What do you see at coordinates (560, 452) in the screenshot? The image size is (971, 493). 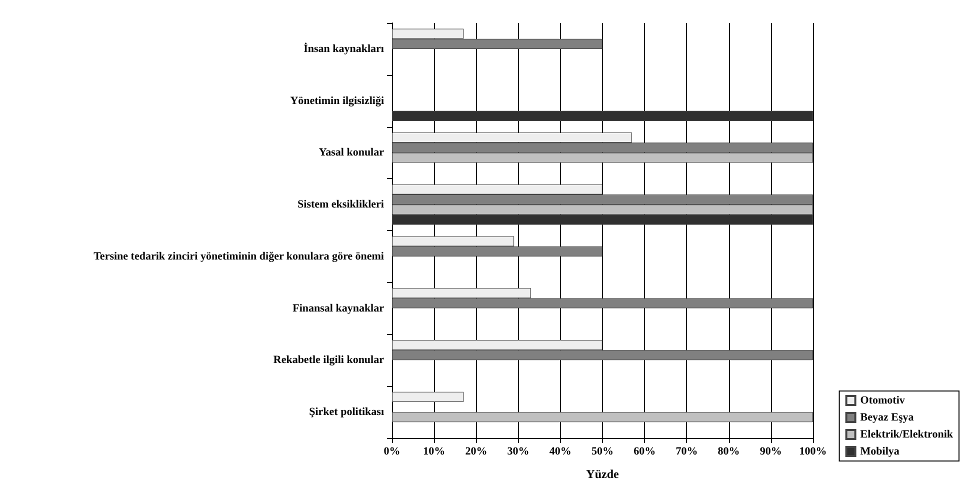 I see `x-tick-label: 40%` at bounding box center [560, 452].